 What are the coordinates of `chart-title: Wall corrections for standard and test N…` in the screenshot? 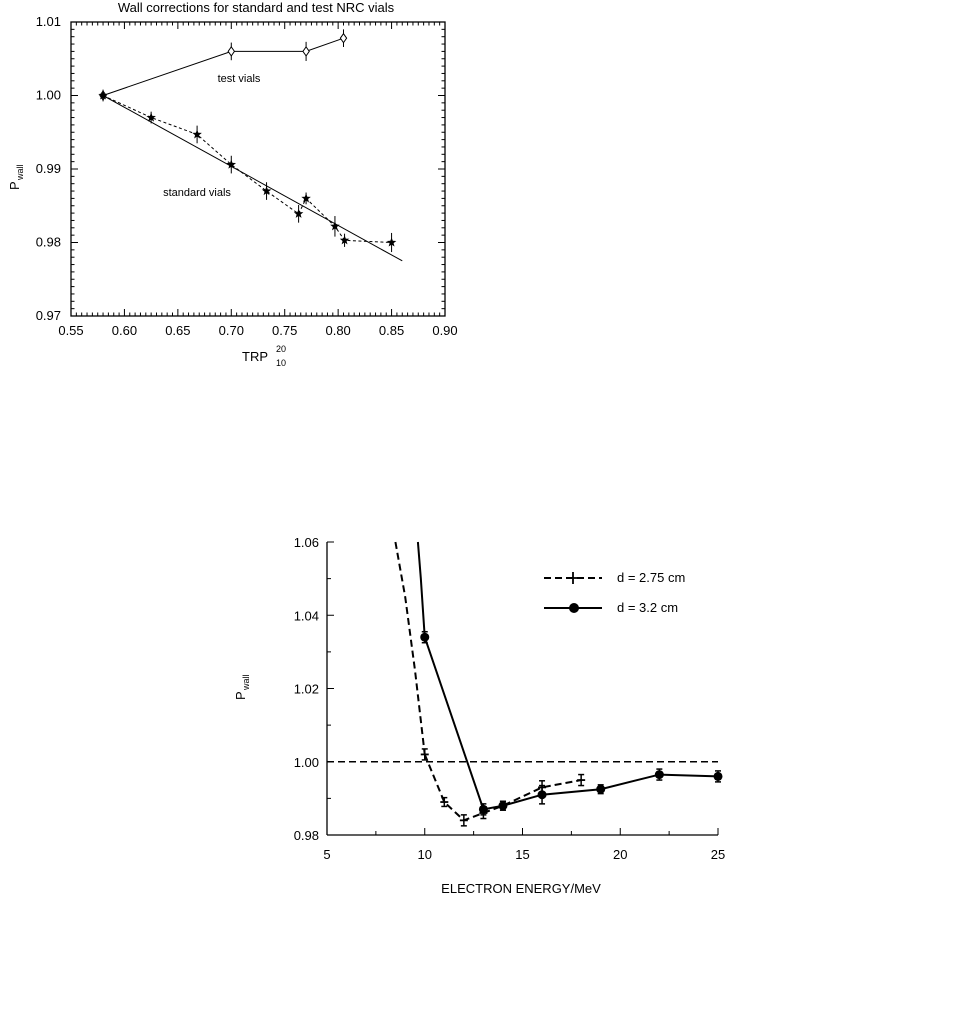 It's located at (256, 7).